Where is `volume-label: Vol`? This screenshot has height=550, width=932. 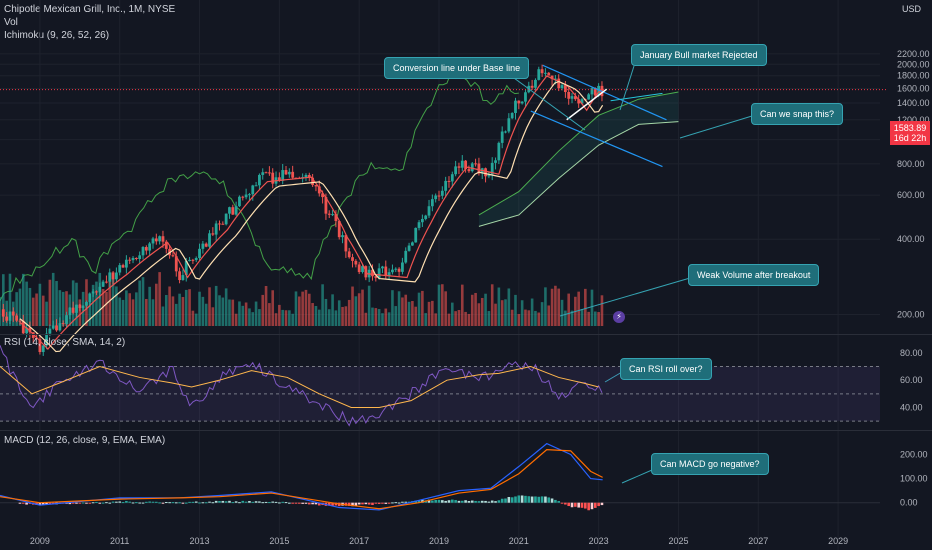
volume-label: Vol is located at coordinates (11, 22).